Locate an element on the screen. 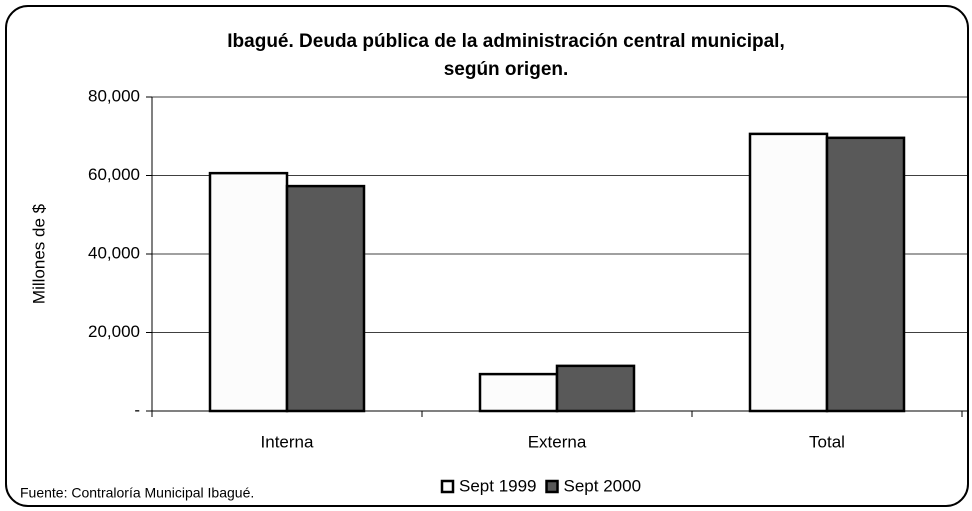  x-tick-label: Total is located at coordinates (827, 441).